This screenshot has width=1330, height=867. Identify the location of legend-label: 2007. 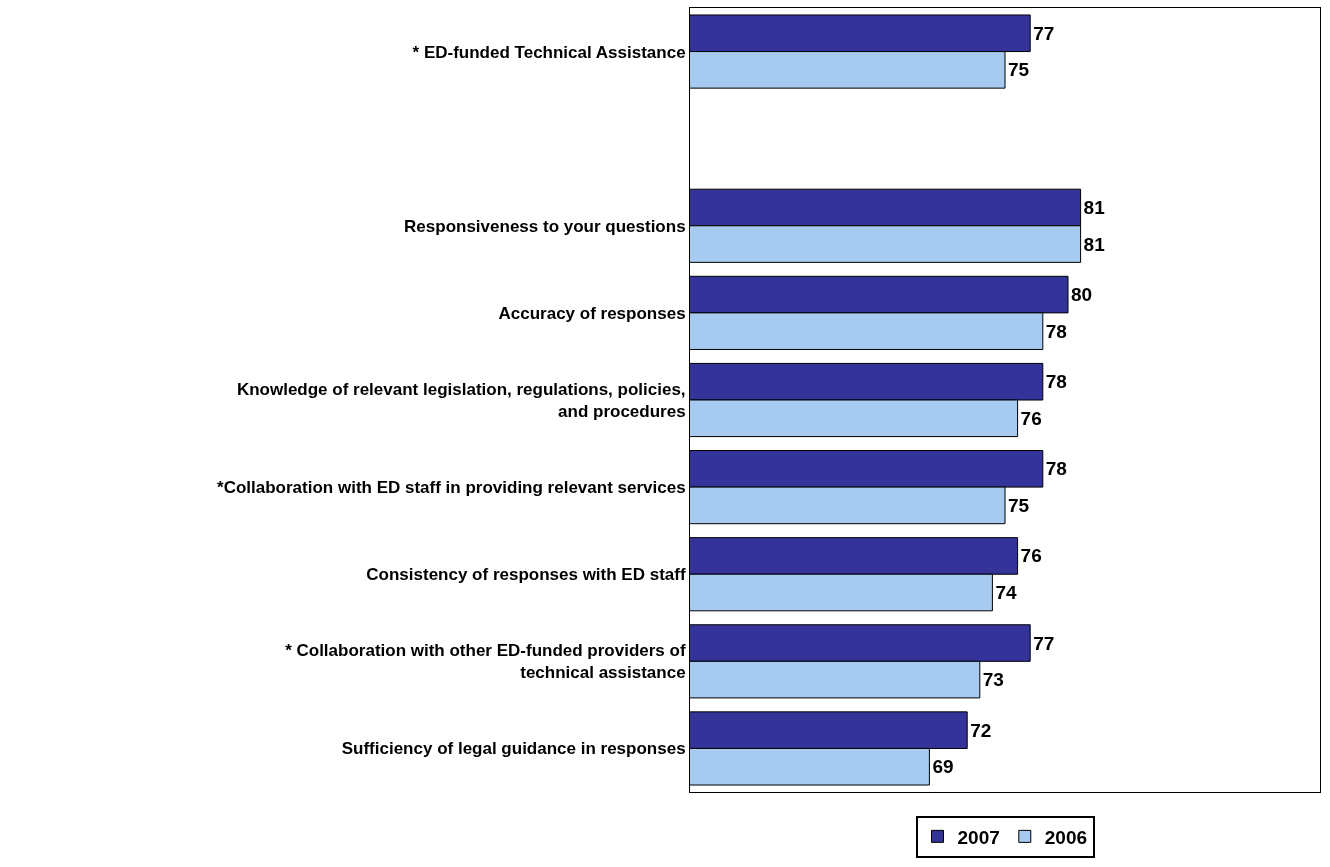
(978, 837).